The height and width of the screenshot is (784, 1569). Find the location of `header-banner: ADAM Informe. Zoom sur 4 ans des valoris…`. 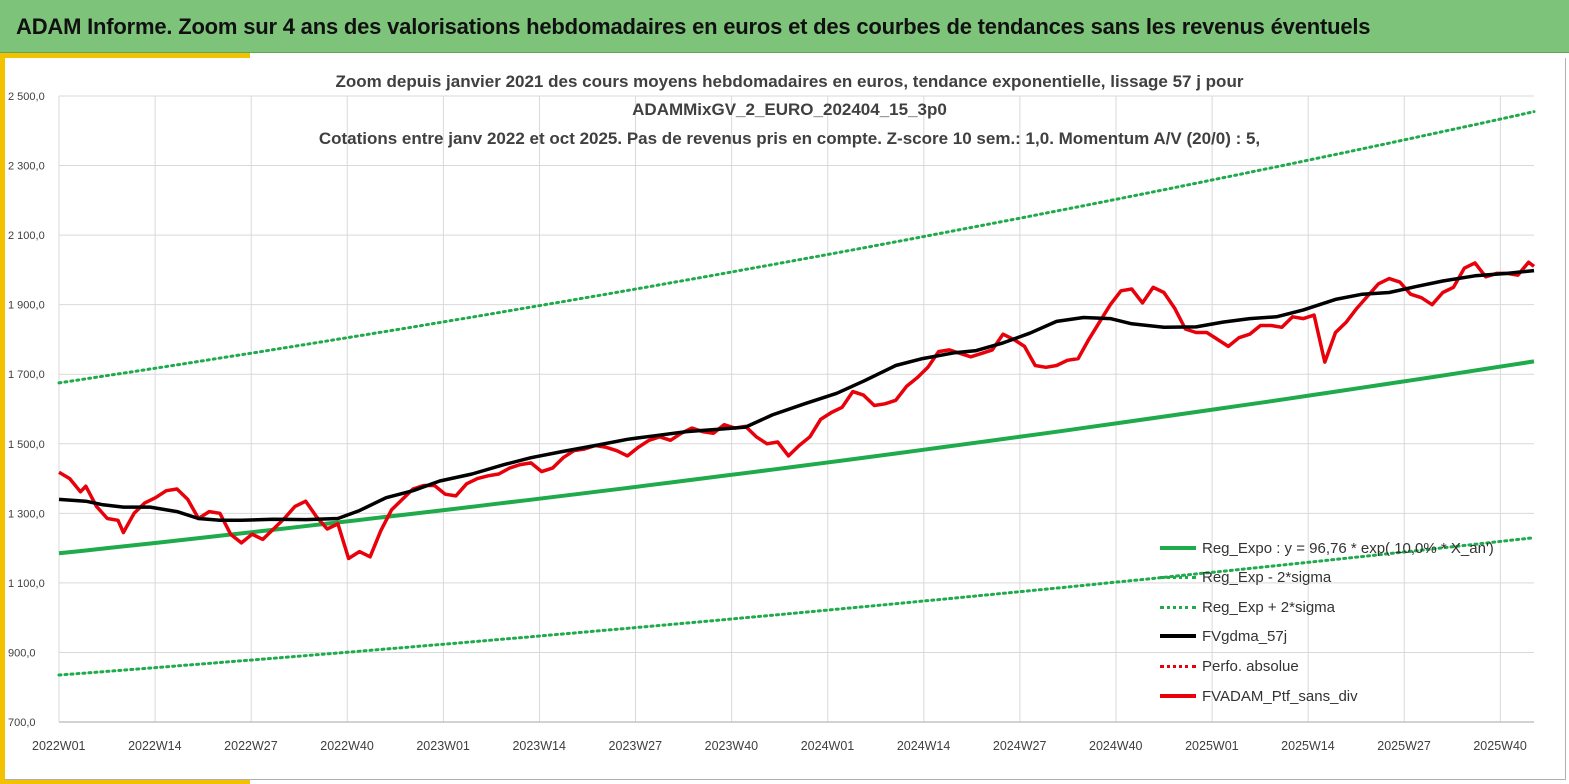

header-banner: ADAM Informe. Zoom sur 4 ans des valoris… is located at coordinates (784, 26).